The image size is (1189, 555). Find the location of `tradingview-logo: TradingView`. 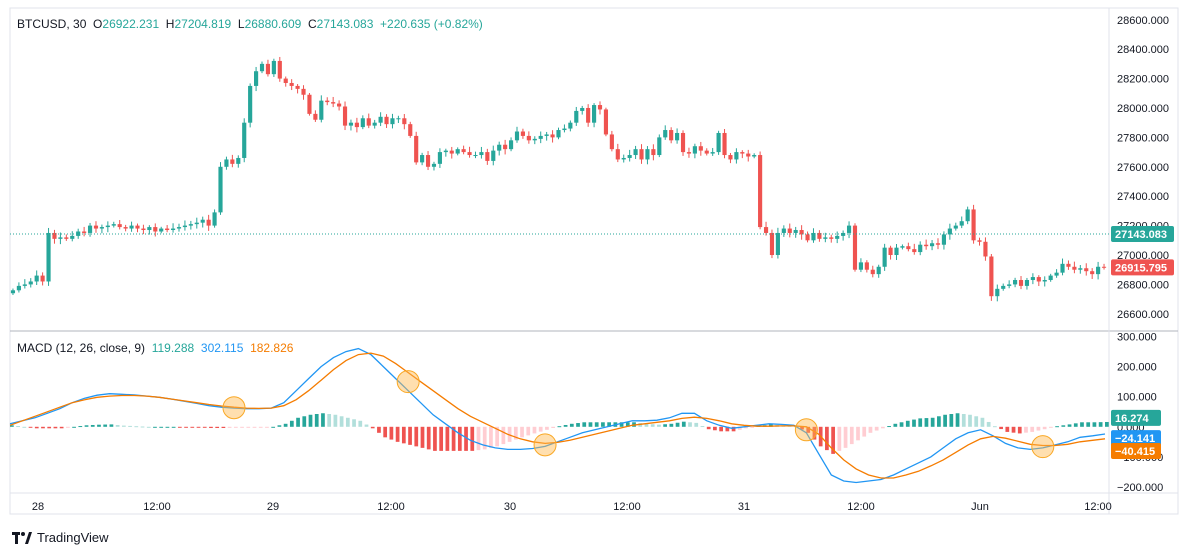

tradingview-logo: TradingView is located at coordinates (60, 537).